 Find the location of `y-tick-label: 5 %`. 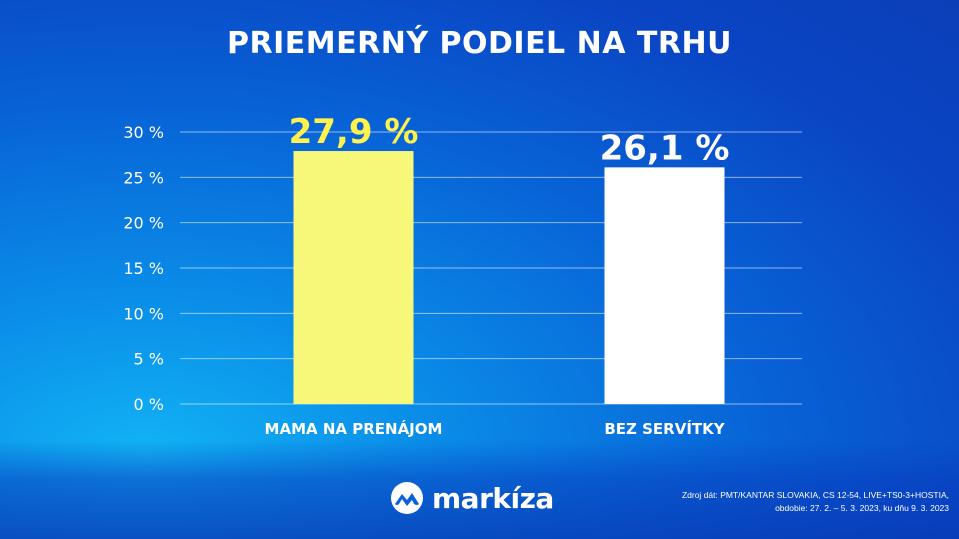

y-tick-label: 5 % is located at coordinates (149, 359).